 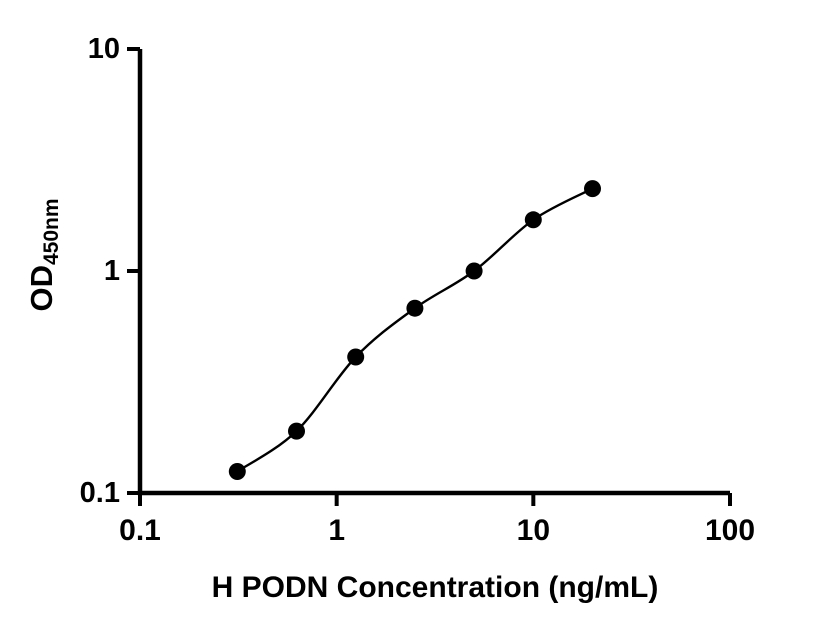 I want to click on y-tick-label: 1, so click(x=112, y=271).